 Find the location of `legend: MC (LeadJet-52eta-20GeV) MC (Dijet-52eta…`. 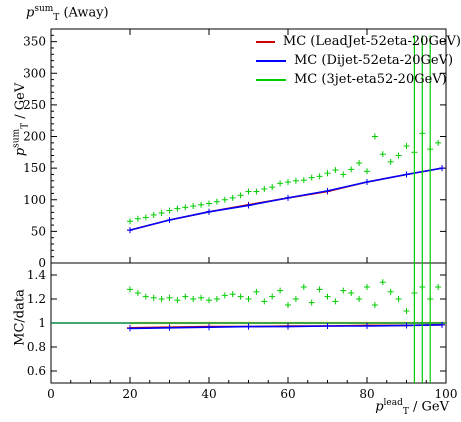

legend: MC (LeadJet-52eta-20GeV) MC (Dijet-52eta… is located at coordinates (358, 60).